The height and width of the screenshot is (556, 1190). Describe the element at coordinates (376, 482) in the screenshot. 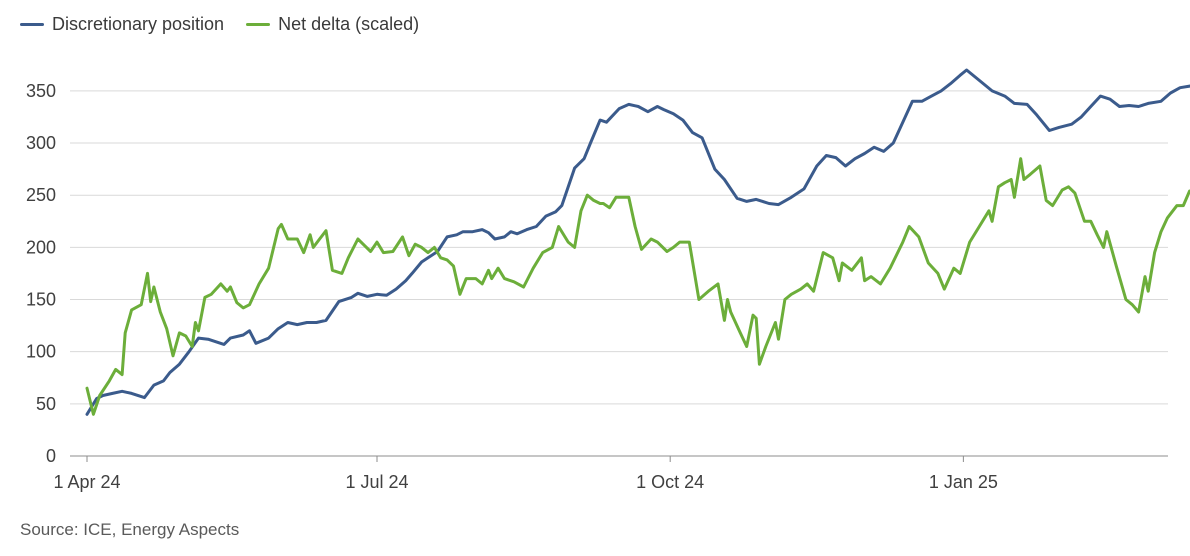

I see `x-tick-label: 1 Jul 24` at that location.